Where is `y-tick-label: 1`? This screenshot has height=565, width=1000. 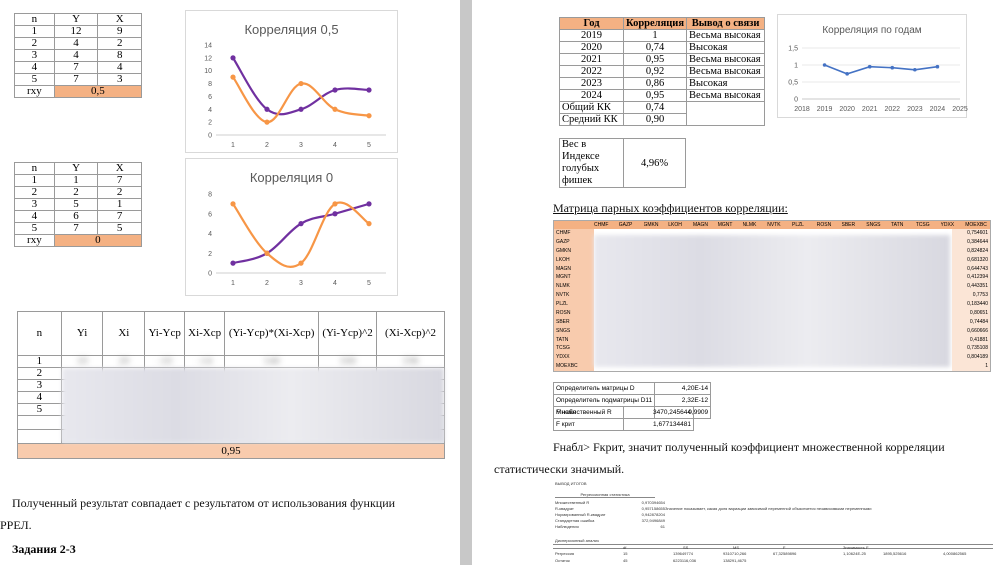 y-tick-label: 1 is located at coordinates (796, 66).